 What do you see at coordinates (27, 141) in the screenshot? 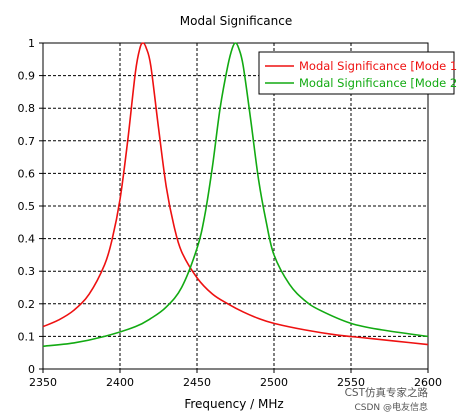
I see `y-tick-label: 0.7` at bounding box center [27, 141].